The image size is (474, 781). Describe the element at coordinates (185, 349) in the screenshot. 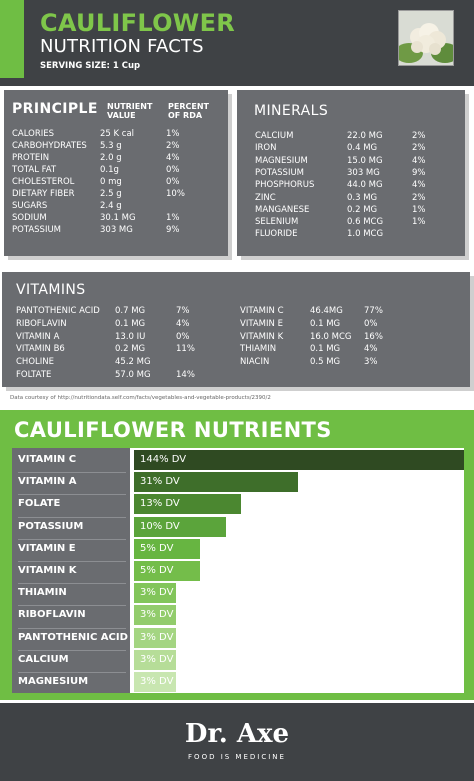

I see `vitamin-rda: 11%` at that location.